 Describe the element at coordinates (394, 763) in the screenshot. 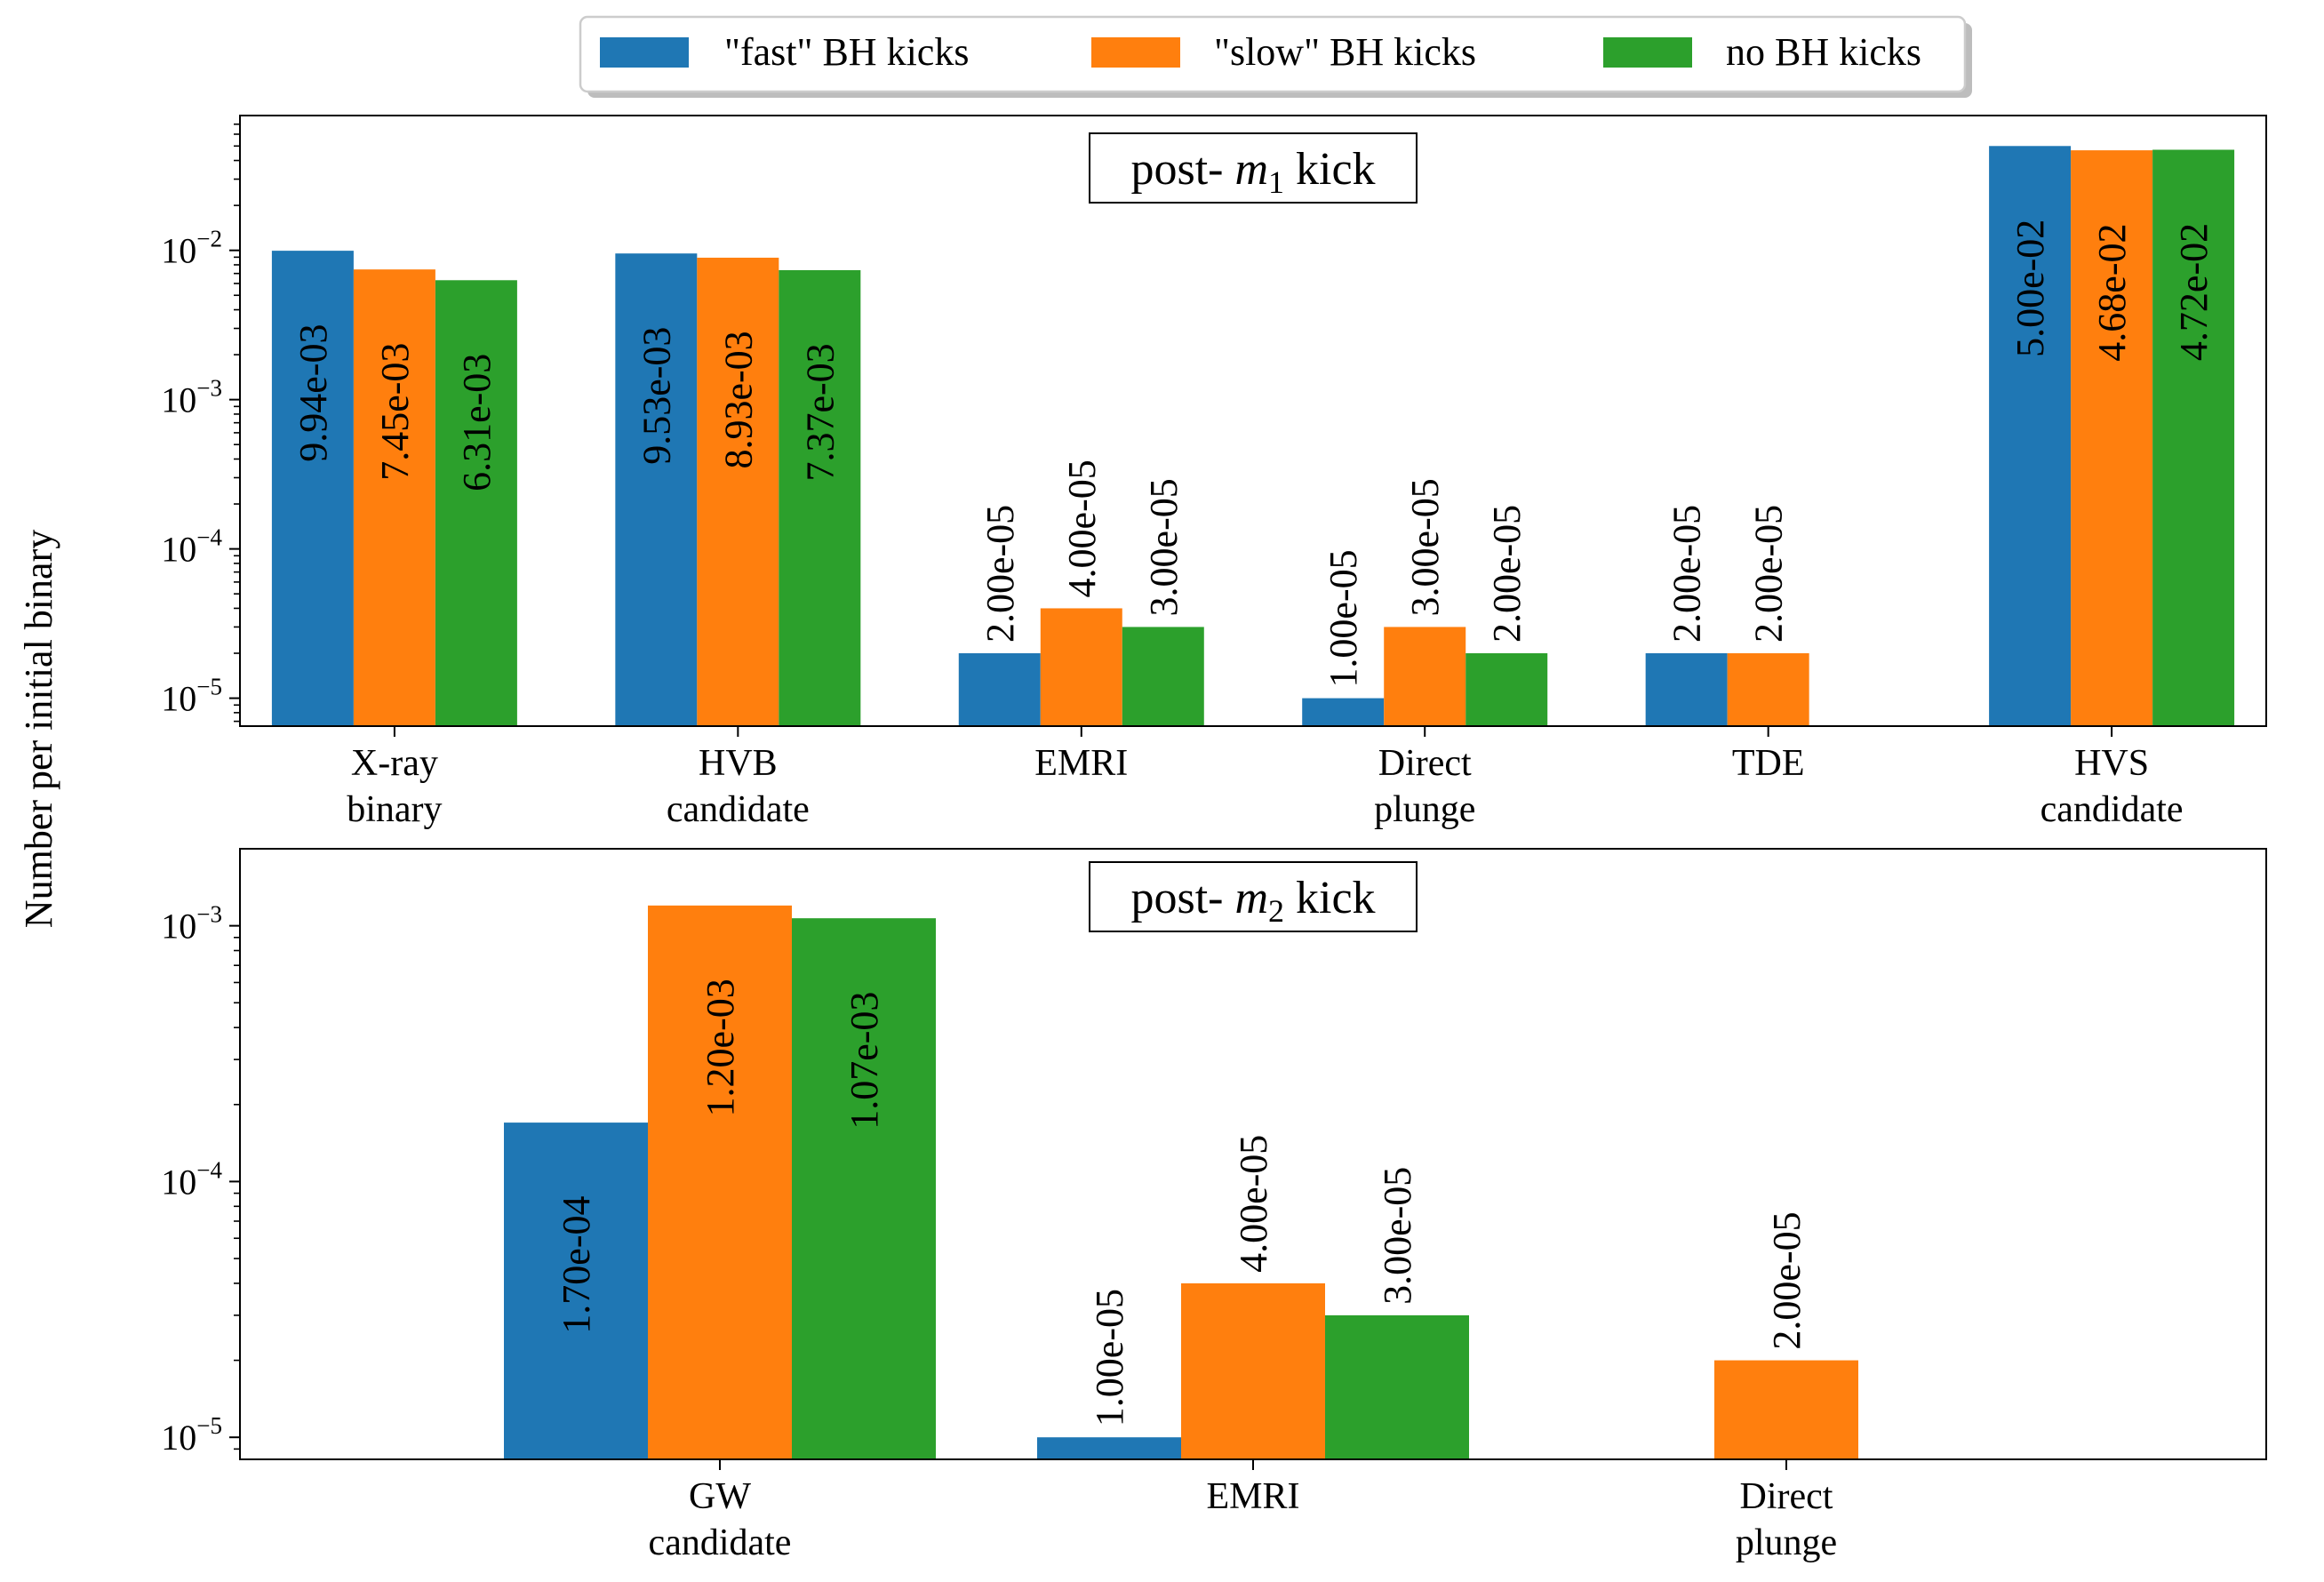

I see `x-tick-label: X-ray` at that location.